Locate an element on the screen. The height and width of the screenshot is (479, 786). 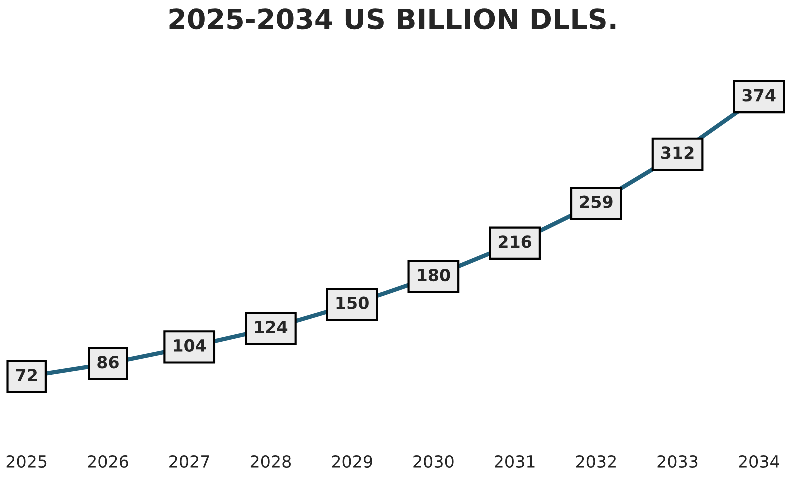
x-tick-label: 2029 is located at coordinates (352, 461).